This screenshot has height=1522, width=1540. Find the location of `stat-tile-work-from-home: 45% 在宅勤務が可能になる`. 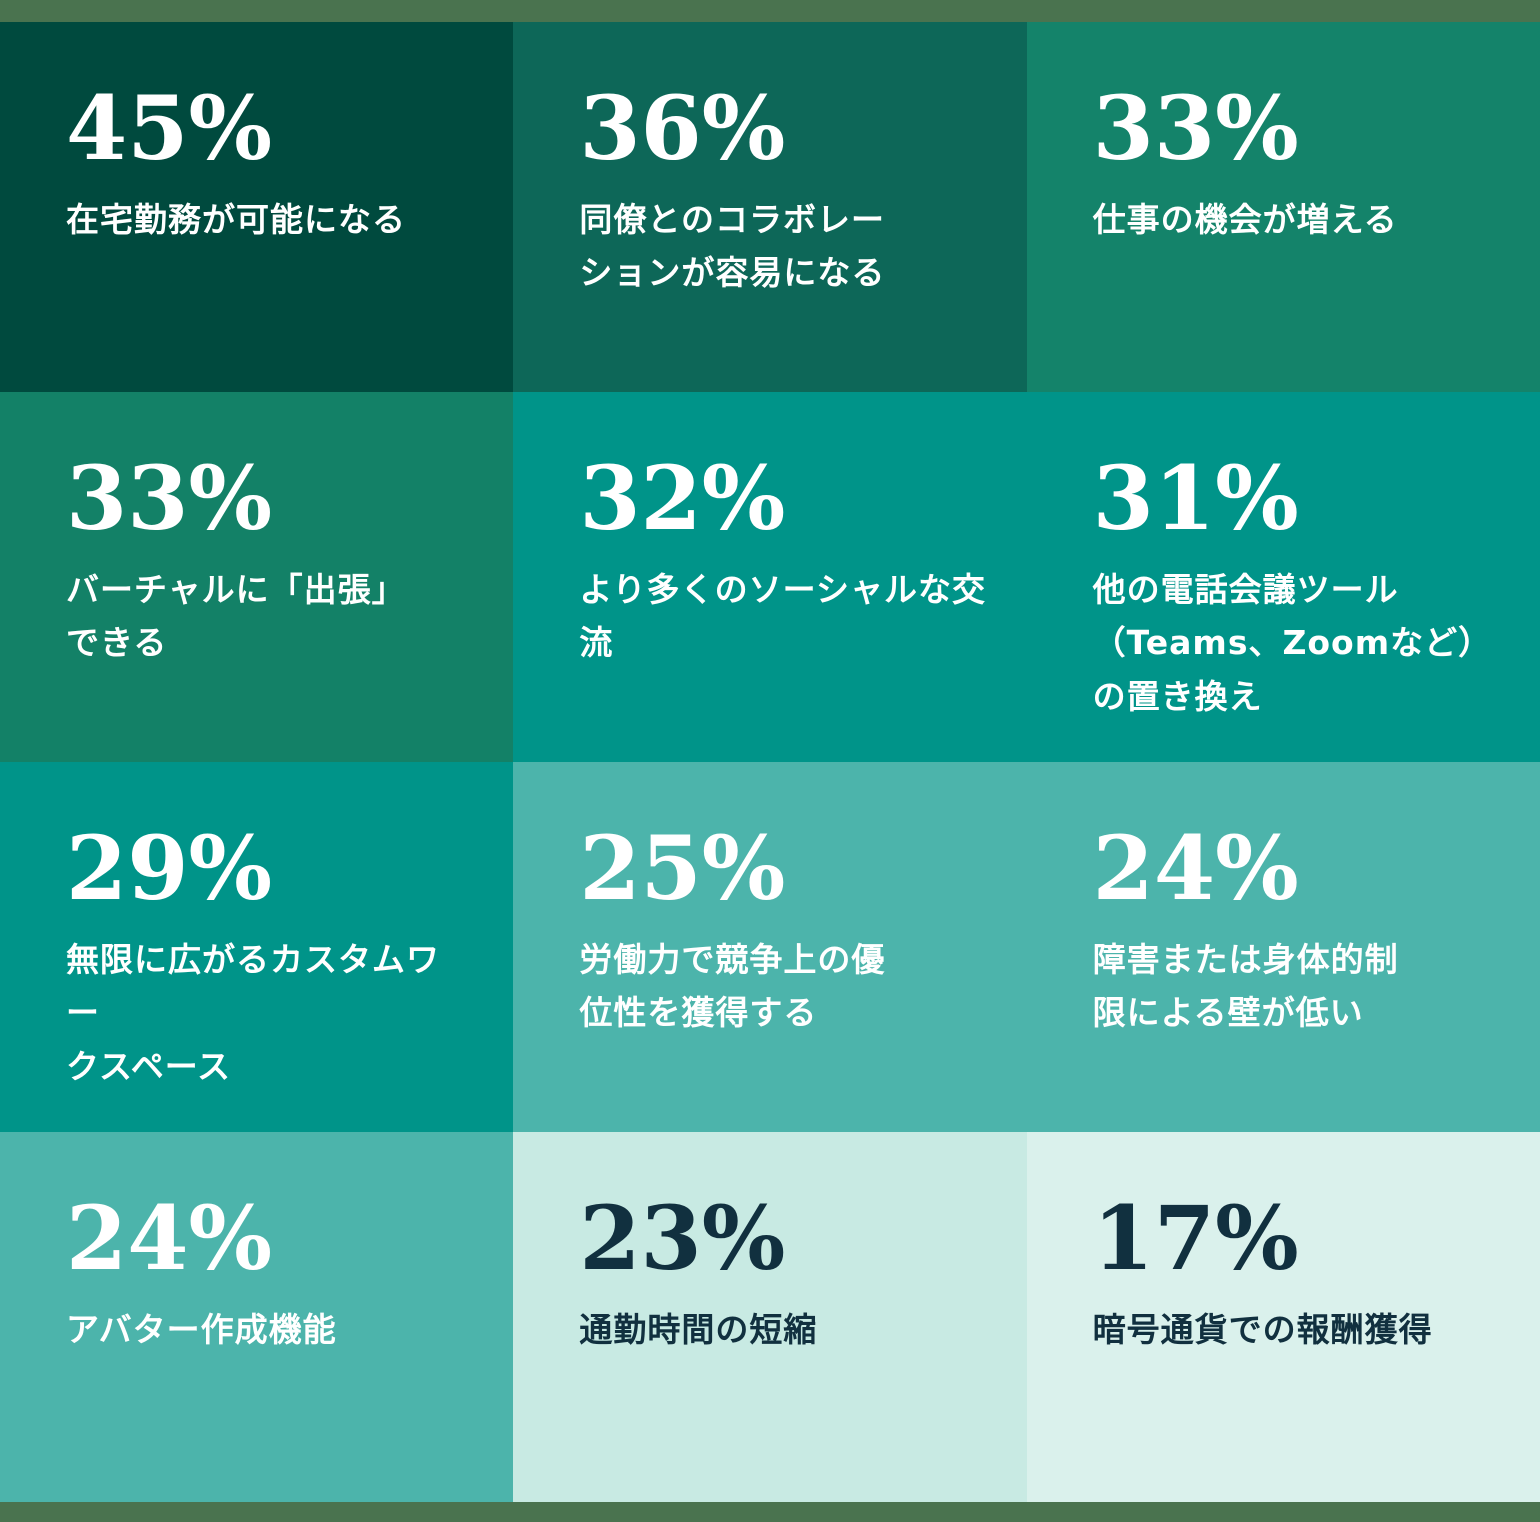

stat-tile-work-from-home: 45% 在宅勤務が可能になる is located at coordinates (257, 207).